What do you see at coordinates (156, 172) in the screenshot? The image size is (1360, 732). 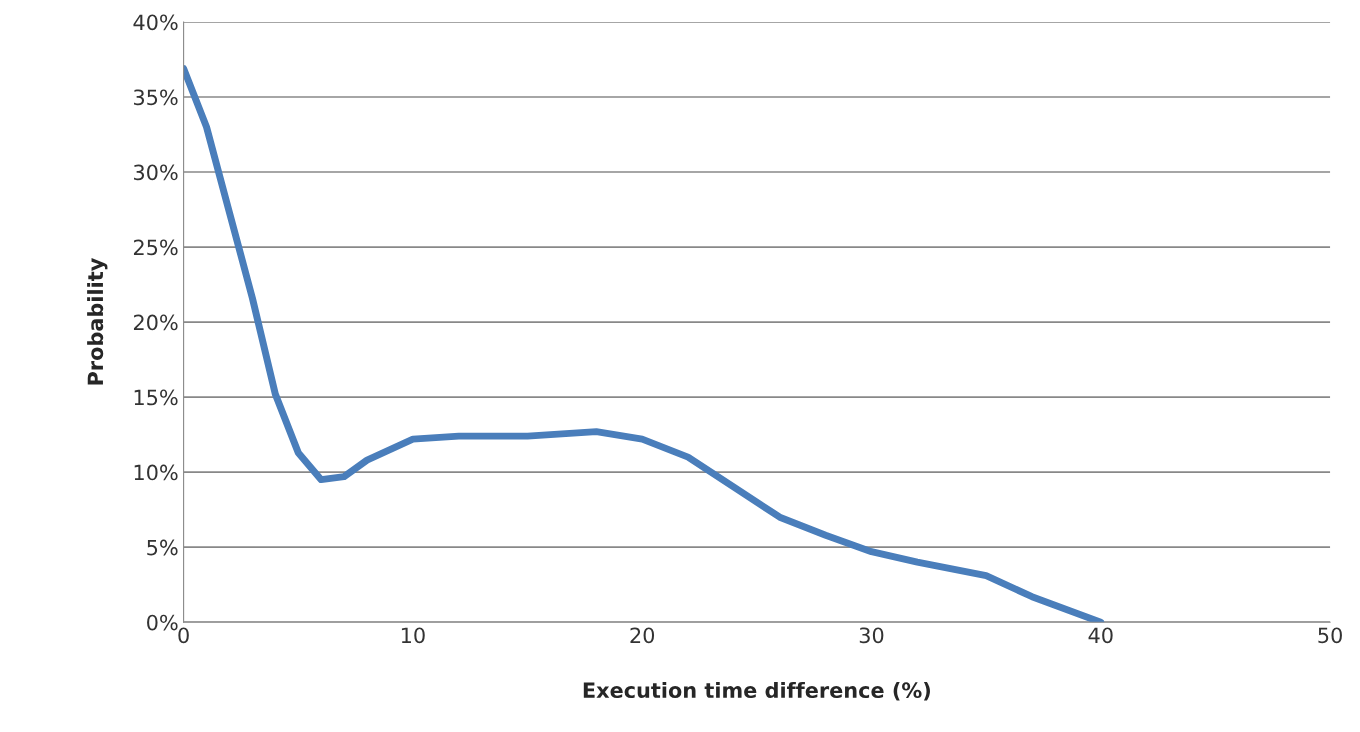 I see `y-tick-label: 30%` at bounding box center [156, 172].